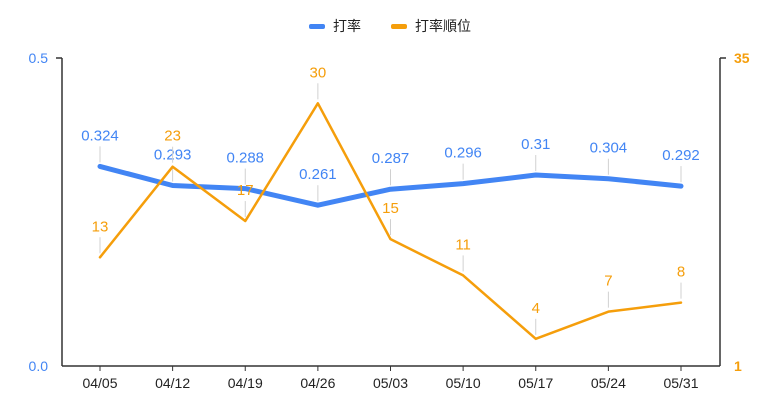  Describe the element at coordinates (738, 366) in the screenshot. I see `y-right-tick-label-min: 1` at that location.